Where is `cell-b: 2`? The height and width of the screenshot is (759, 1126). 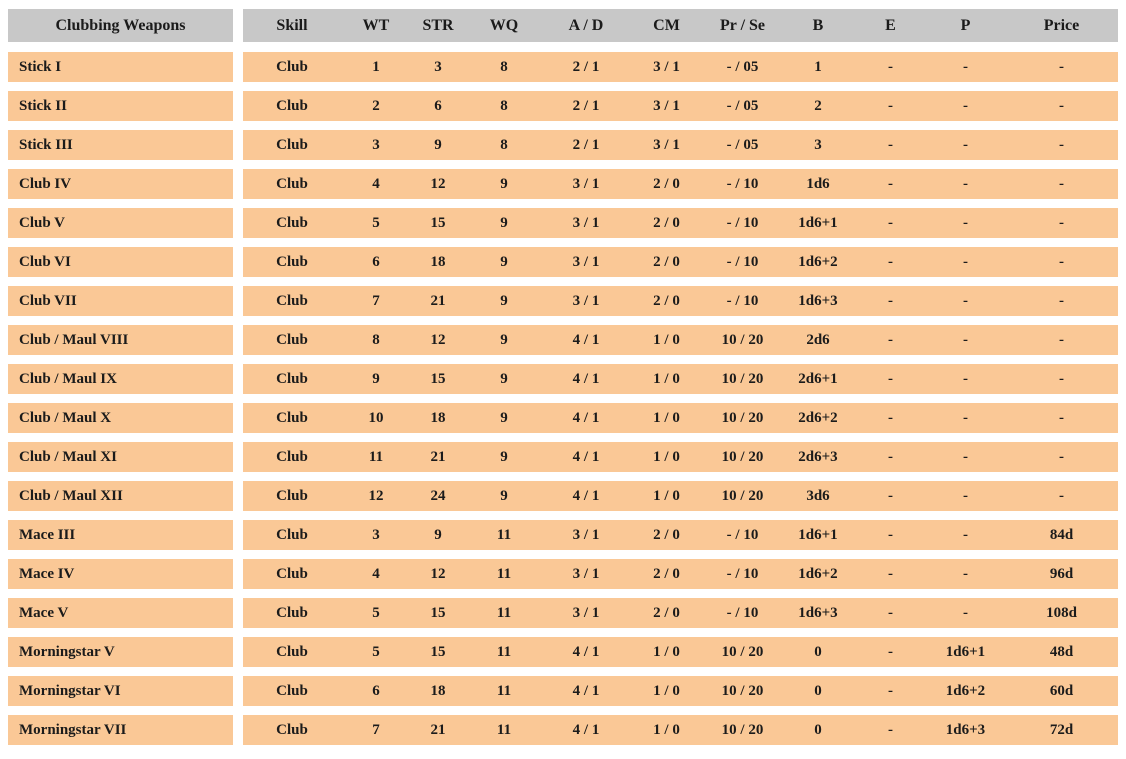
cell-b: 2 is located at coordinates (818, 106).